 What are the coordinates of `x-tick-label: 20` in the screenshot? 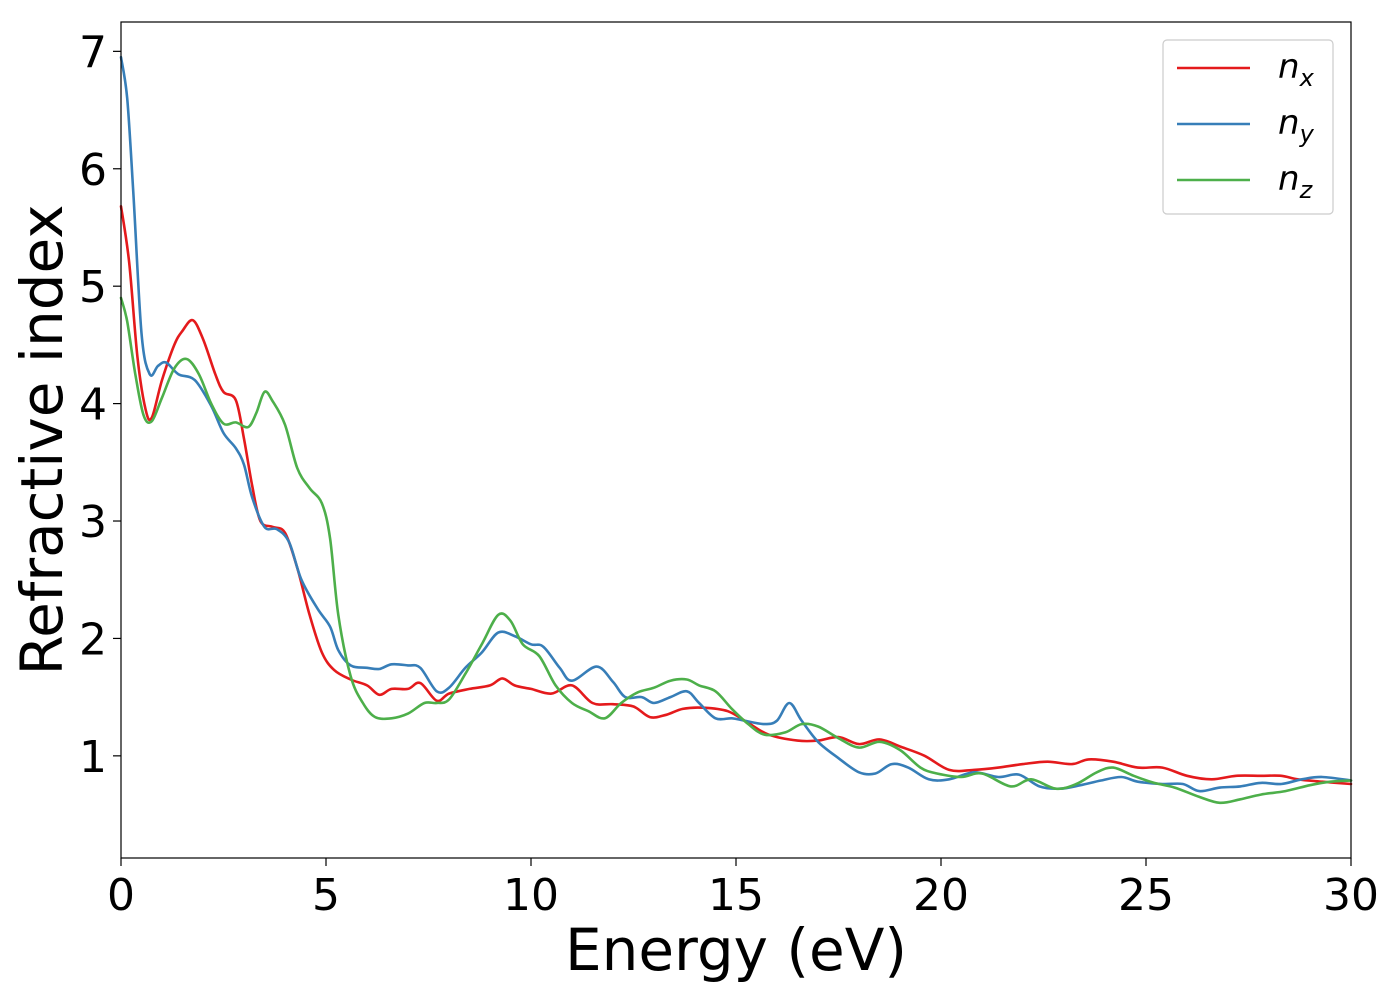 It's located at (941, 895).